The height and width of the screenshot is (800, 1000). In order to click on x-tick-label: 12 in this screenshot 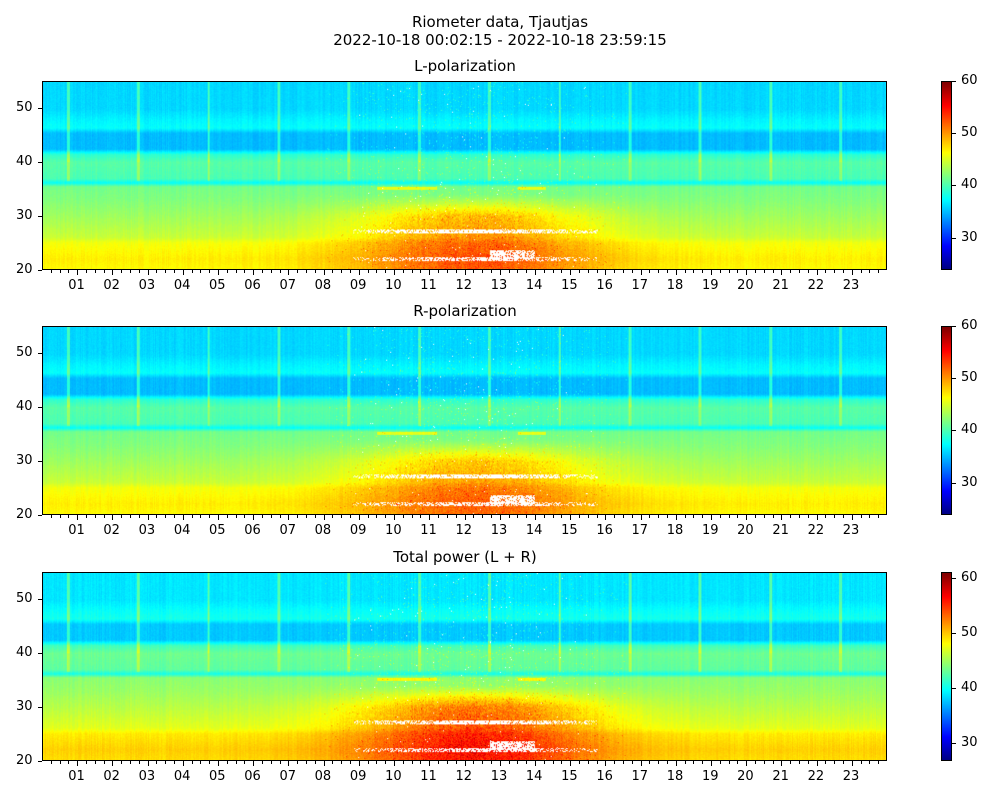, I will do `click(464, 776)`.